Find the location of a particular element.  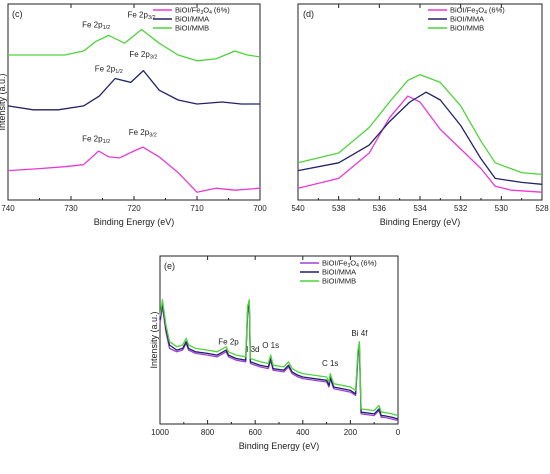

annotation-main: C 1s is located at coordinates (330, 363).